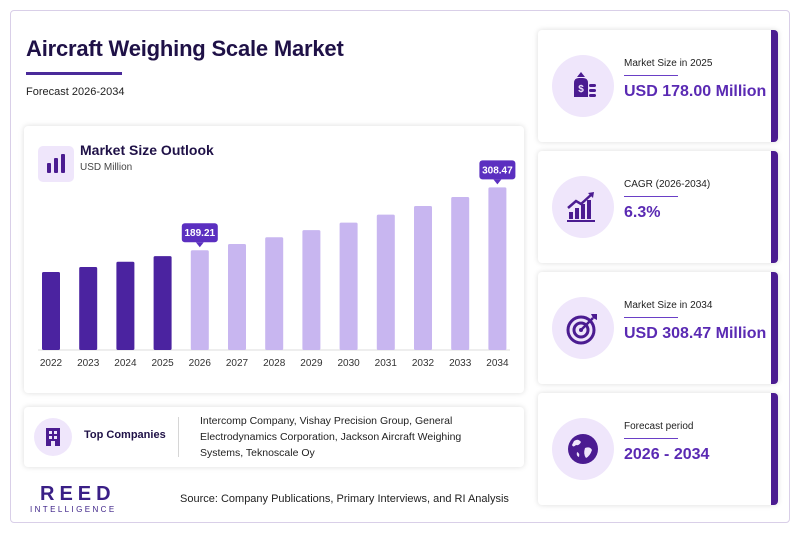 The width and height of the screenshot is (800, 533). What do you see at coordinates (200, 363) in the screenshot?
I see `x-tick-label: 2026` at bounding box center [200, 363].